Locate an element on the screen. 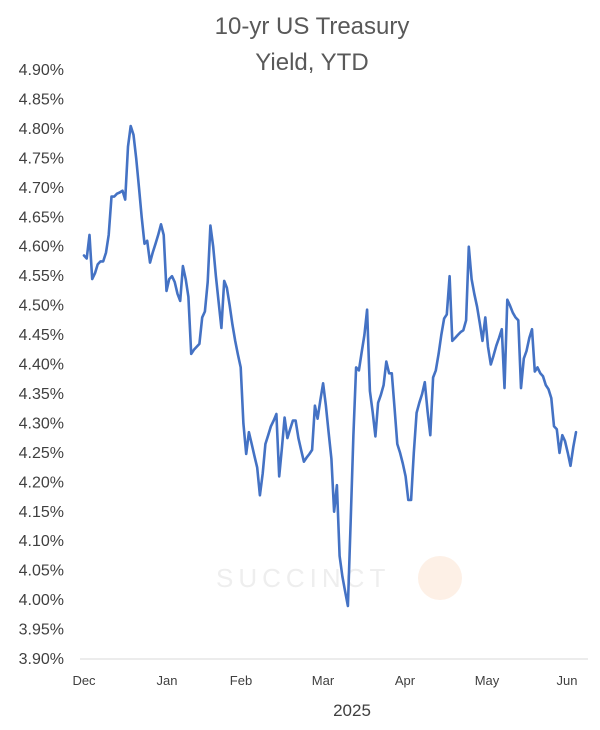  y-tick-label: 4.25% is located at coordinates (41, 453).